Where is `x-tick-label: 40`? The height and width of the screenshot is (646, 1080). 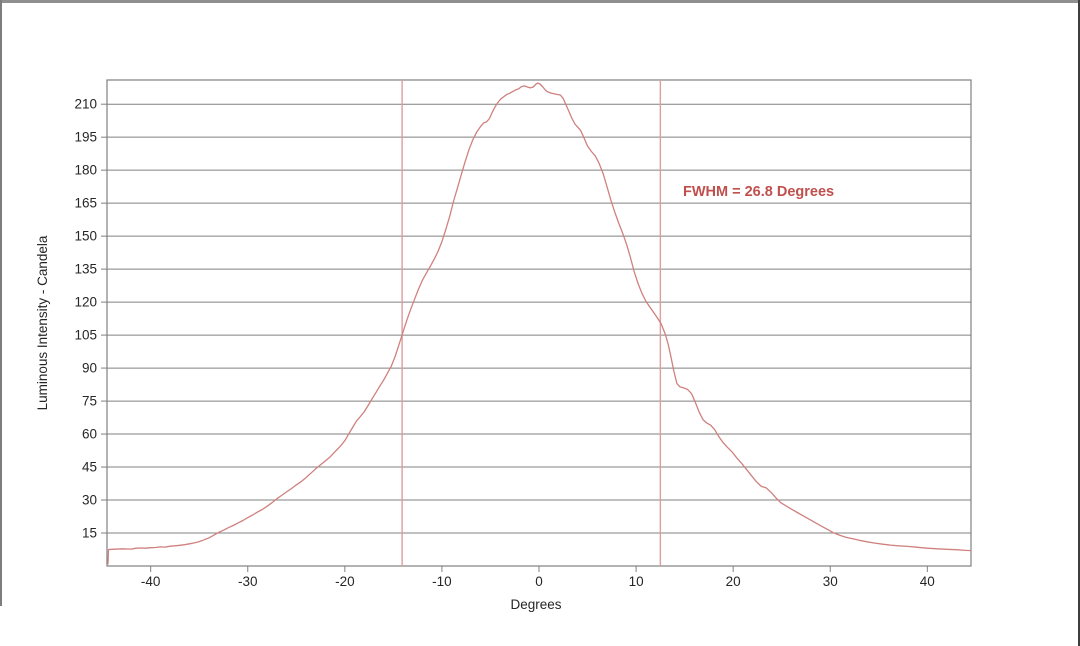 x-tick-label: 40 is located at coordinates (927, 581).